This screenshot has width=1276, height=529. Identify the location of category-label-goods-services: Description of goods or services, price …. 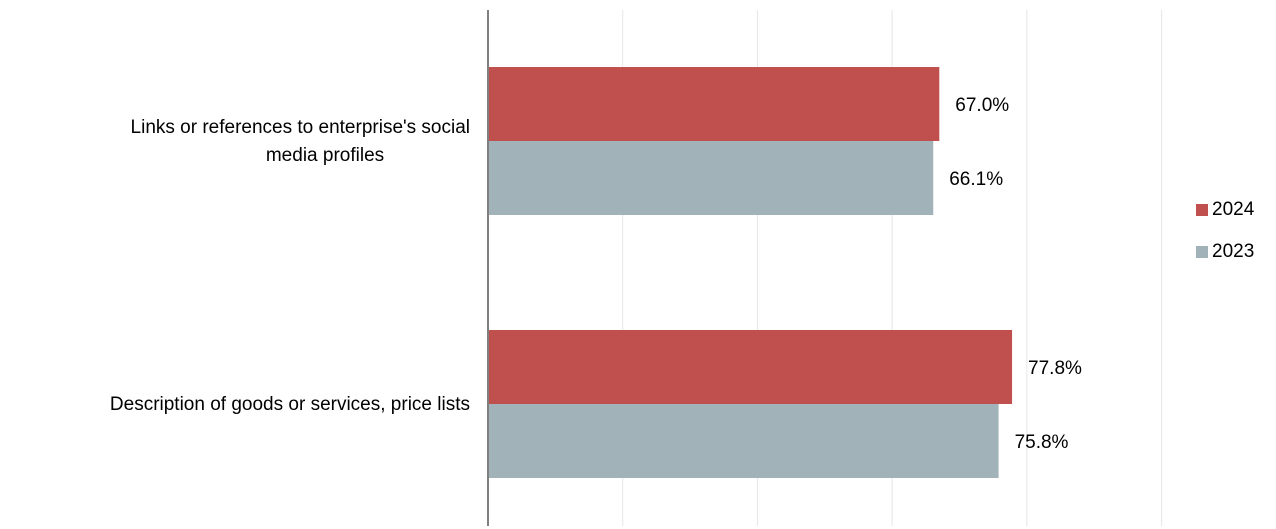
(235, 405).